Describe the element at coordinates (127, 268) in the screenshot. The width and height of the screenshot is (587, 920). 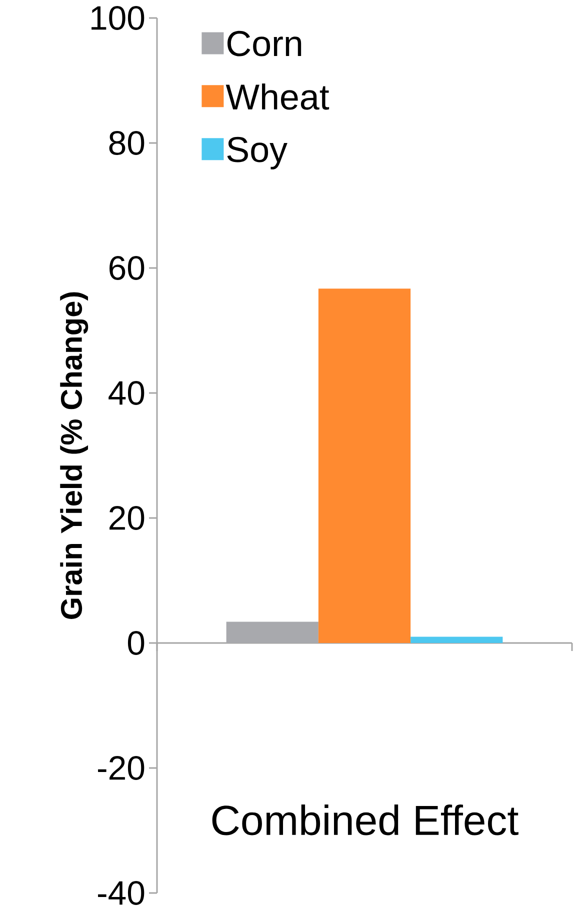
I see `y-tick-label: 60` at that location.